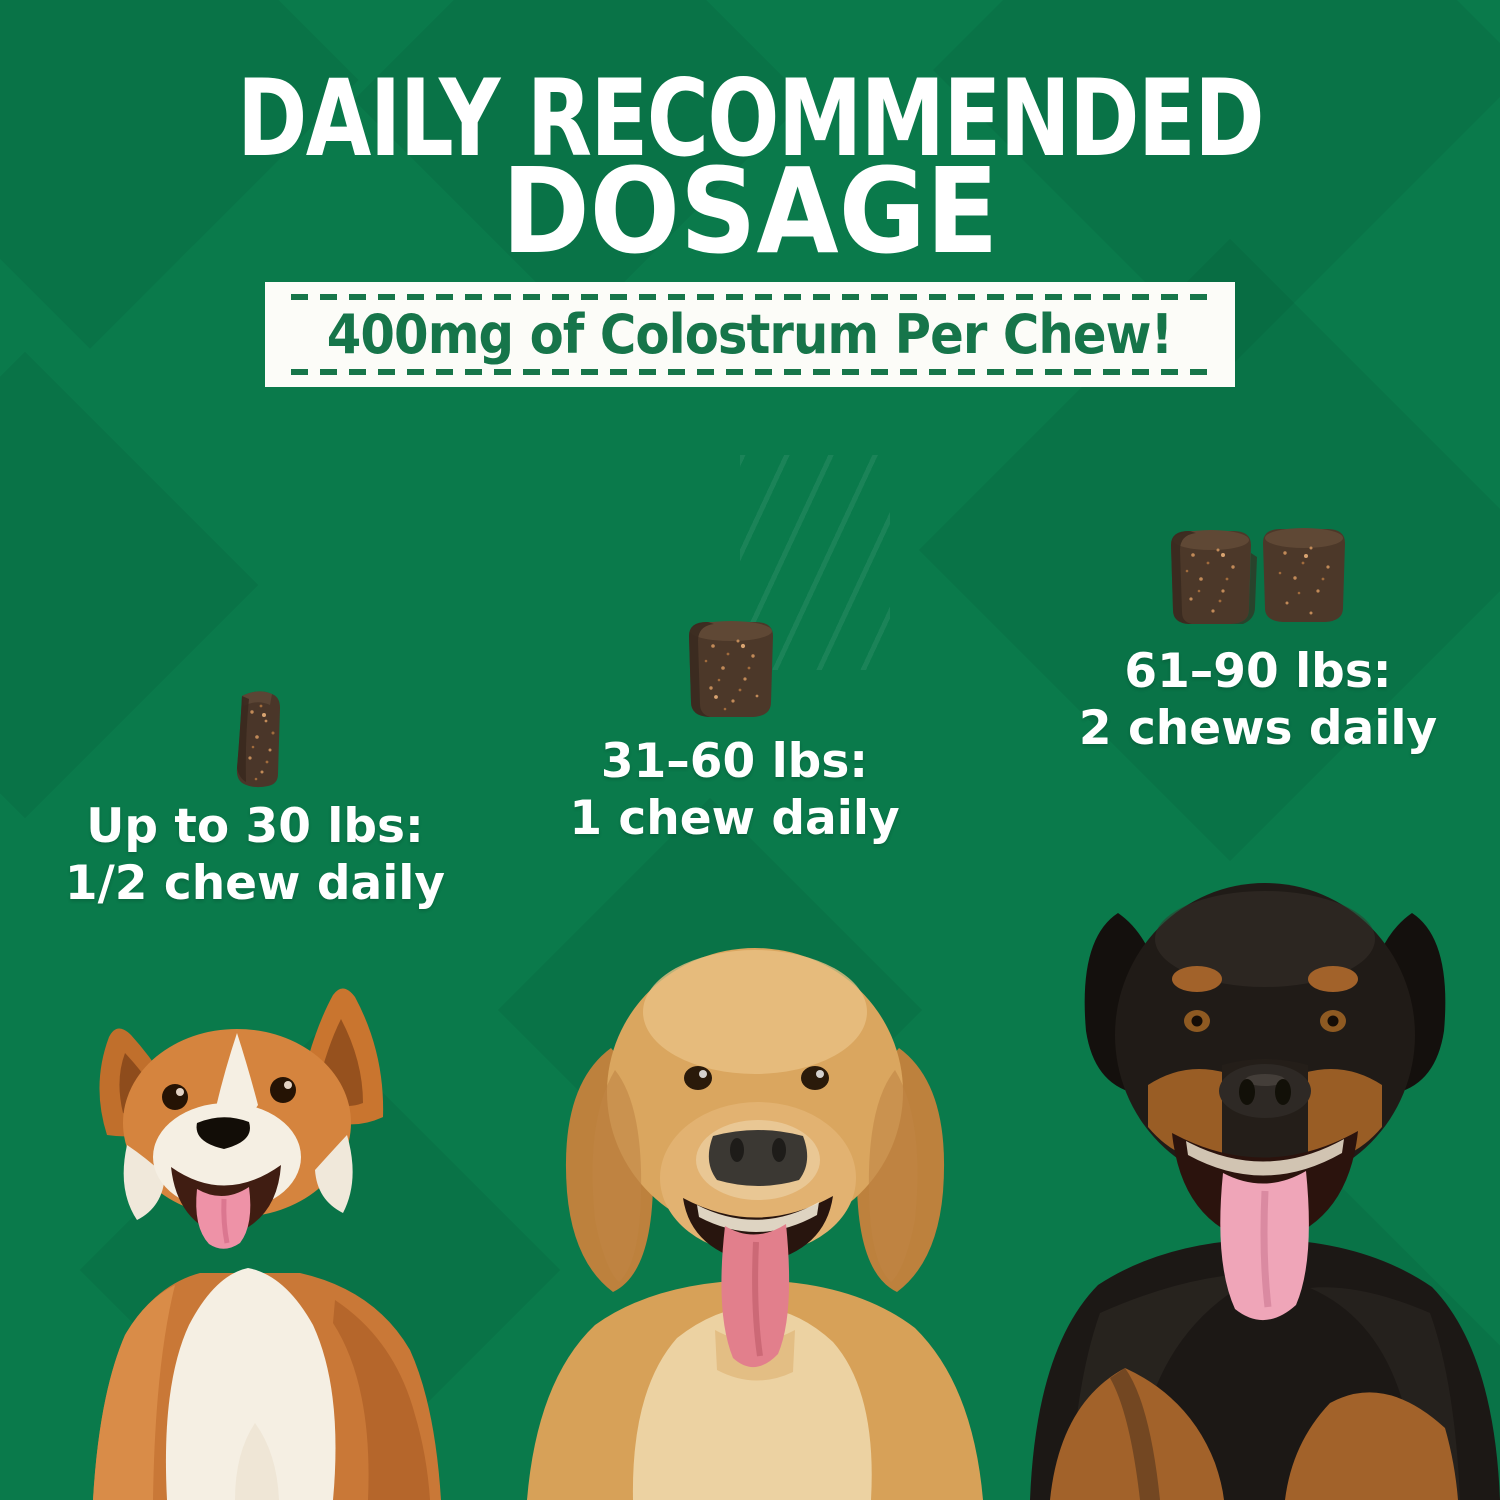 Image resolution: width=1500 pixels, height=1500 pixels. I want to click on banner-text: 400mg of Colostrum Per Chew!, so click(750, 334).